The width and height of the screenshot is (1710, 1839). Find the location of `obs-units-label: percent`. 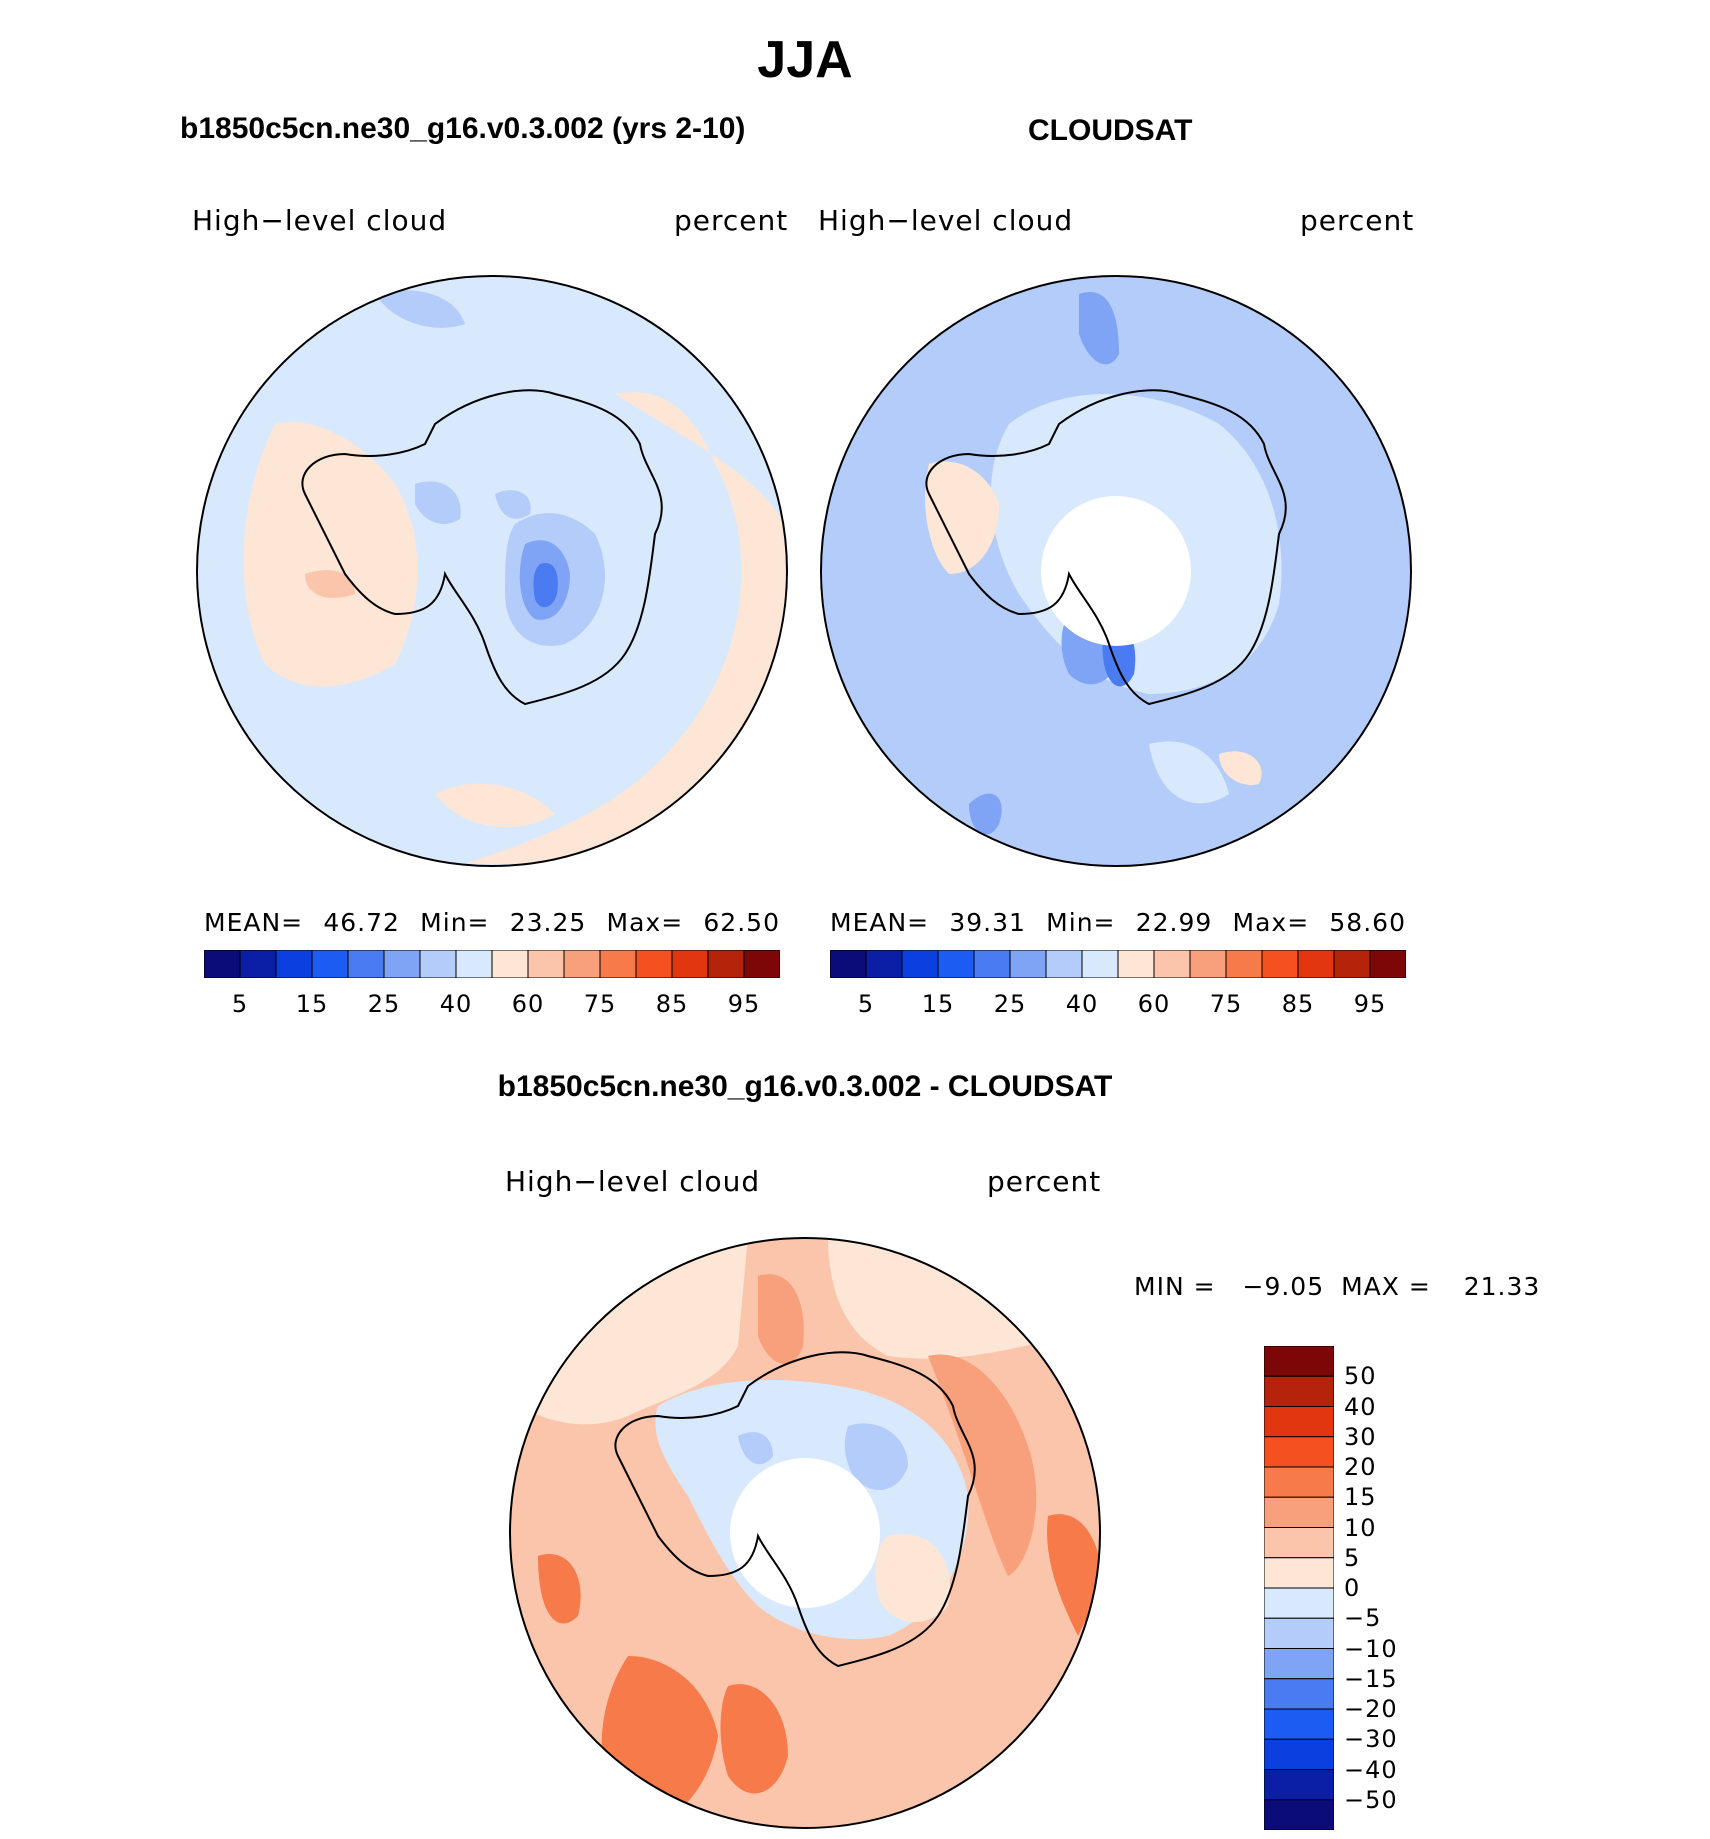

obs-units-label: percent is located at coordinates (1357, 220).